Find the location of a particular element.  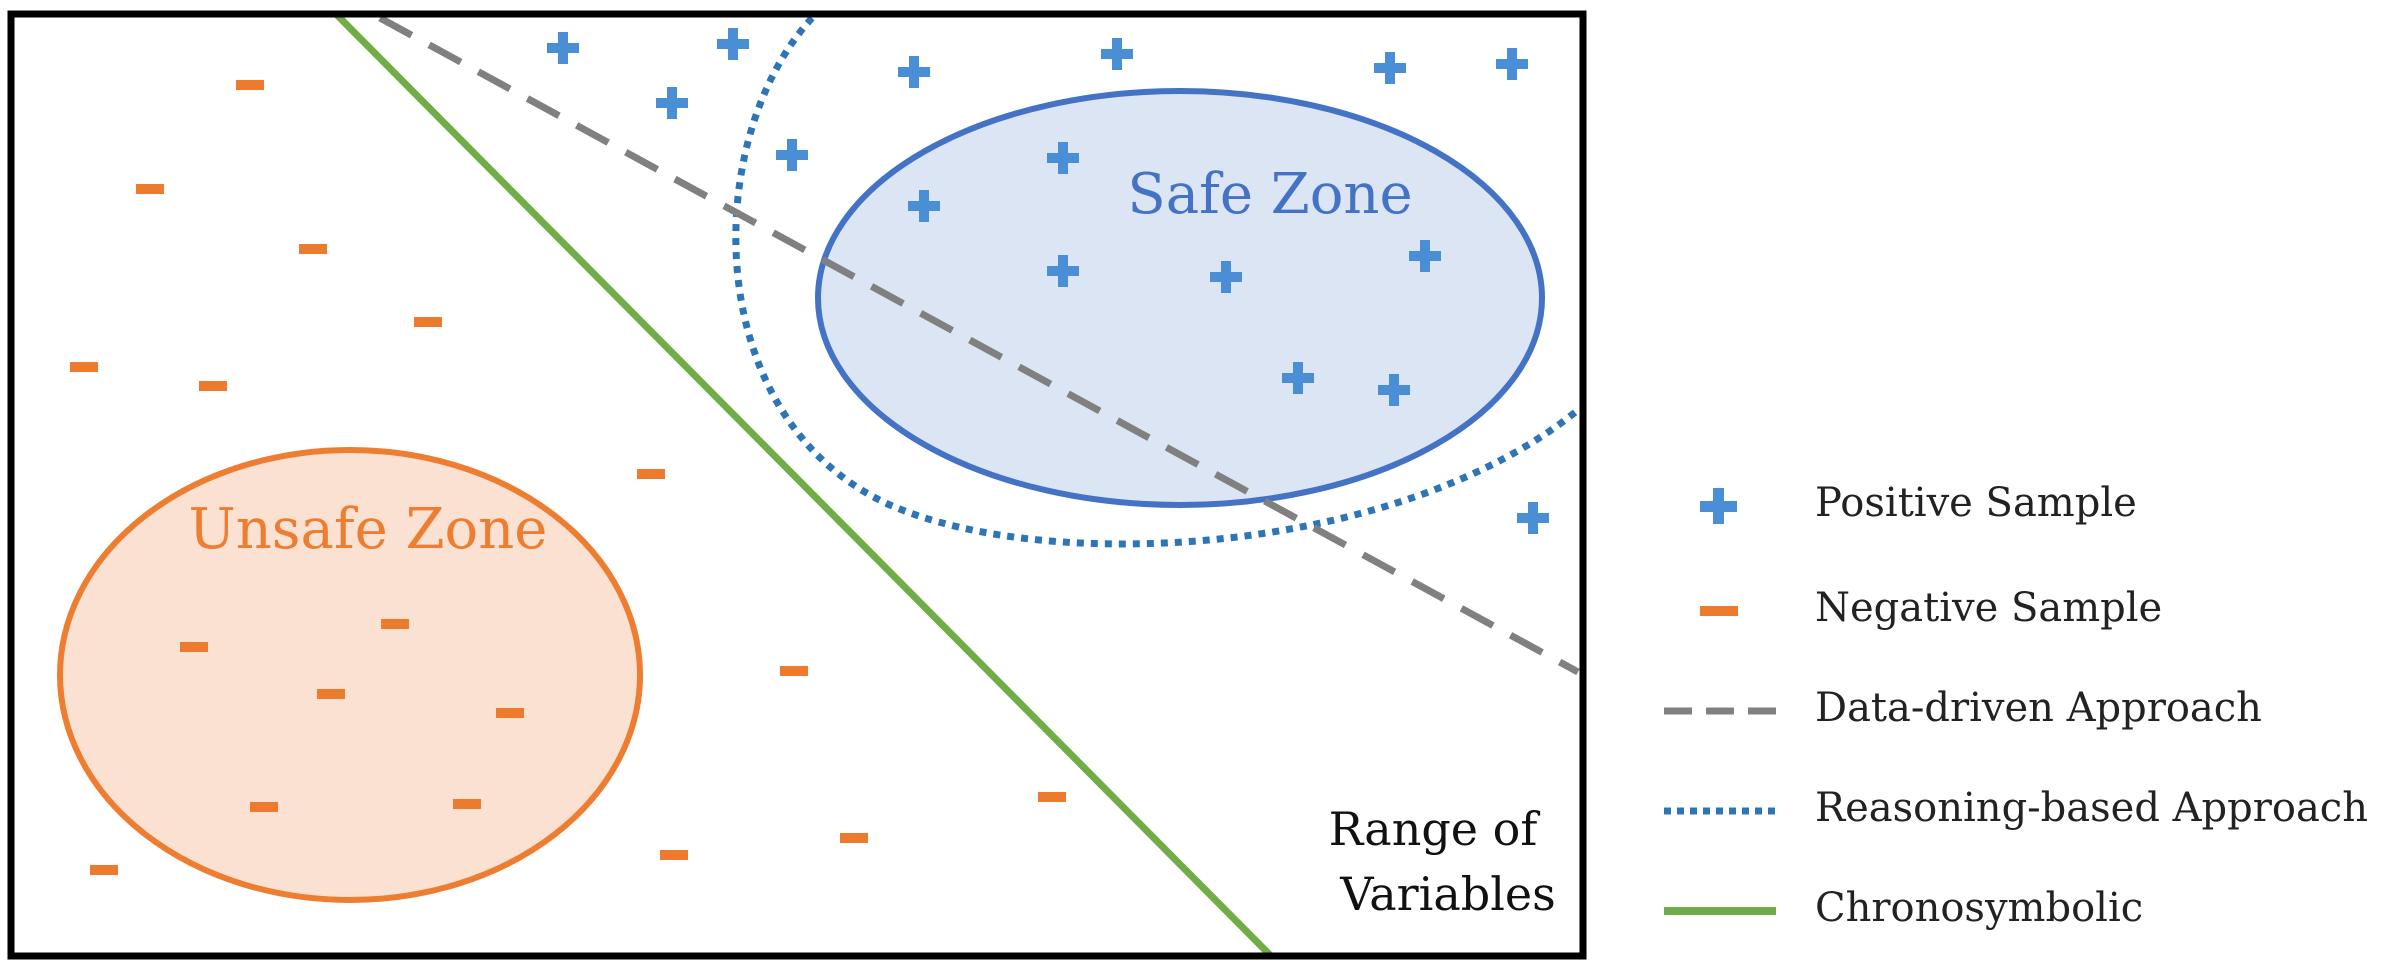

range-of-variables-line2: Variables is located at coordinates (1447, 894).